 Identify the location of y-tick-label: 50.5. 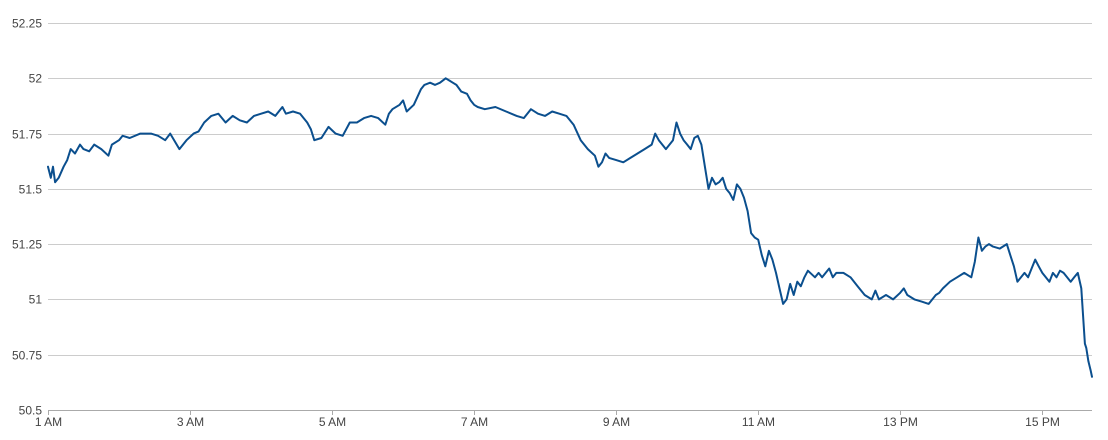
(31, 411).